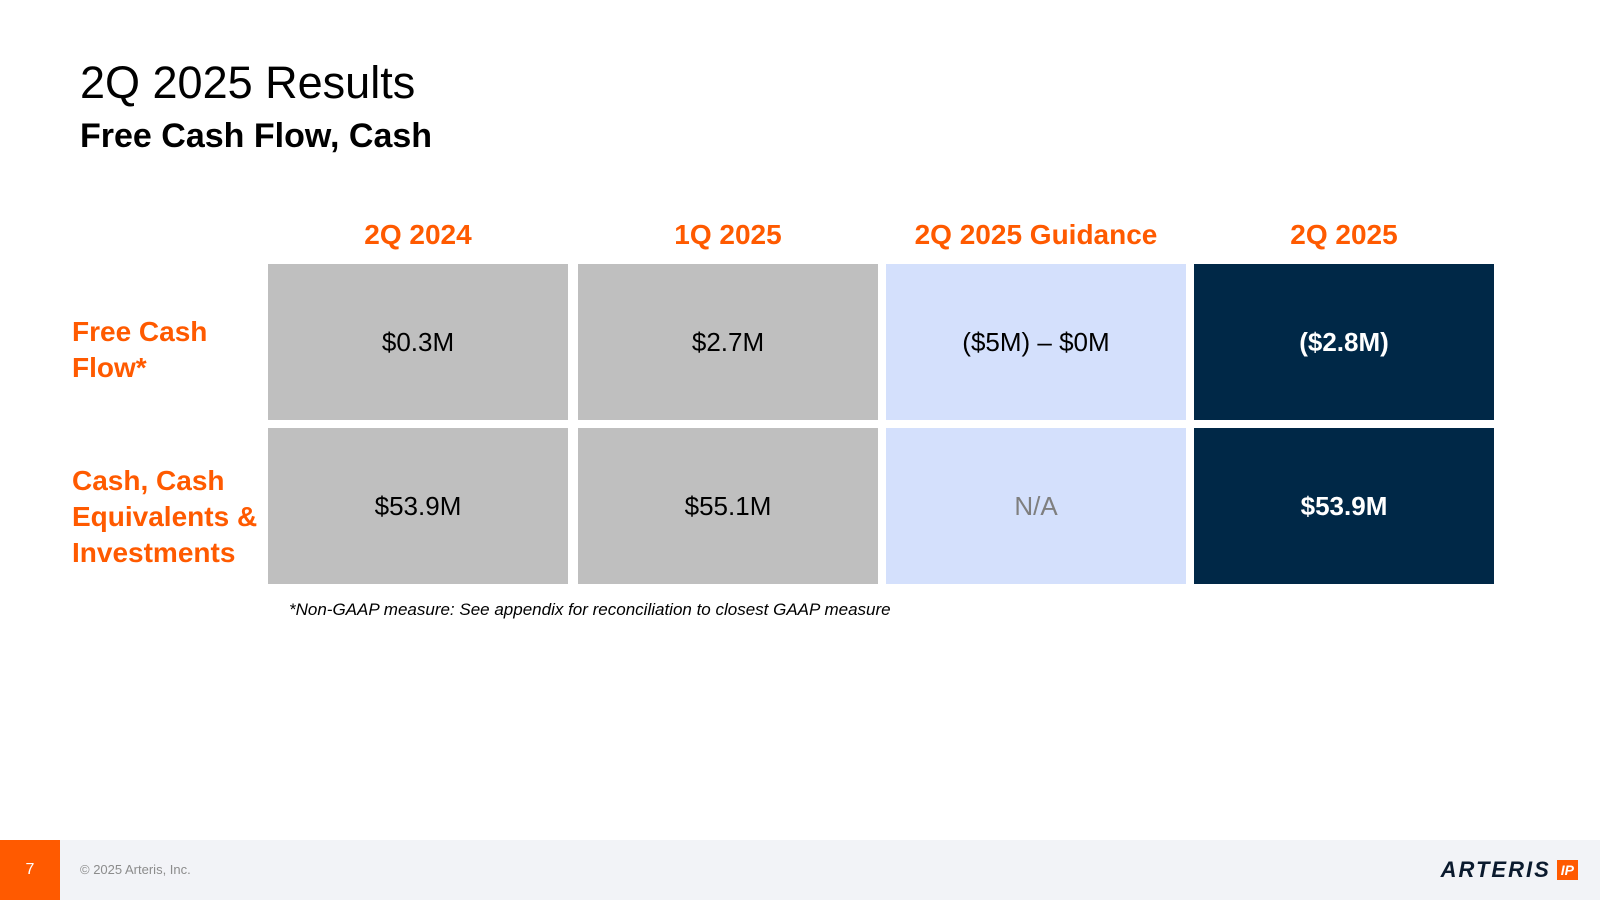 The width and height of the screenshot is (1600, 900). Describe the element at coordinates (728, 342) in the screenshot. I see `cell-fcf-1q-2025: $2.7M` at that location.